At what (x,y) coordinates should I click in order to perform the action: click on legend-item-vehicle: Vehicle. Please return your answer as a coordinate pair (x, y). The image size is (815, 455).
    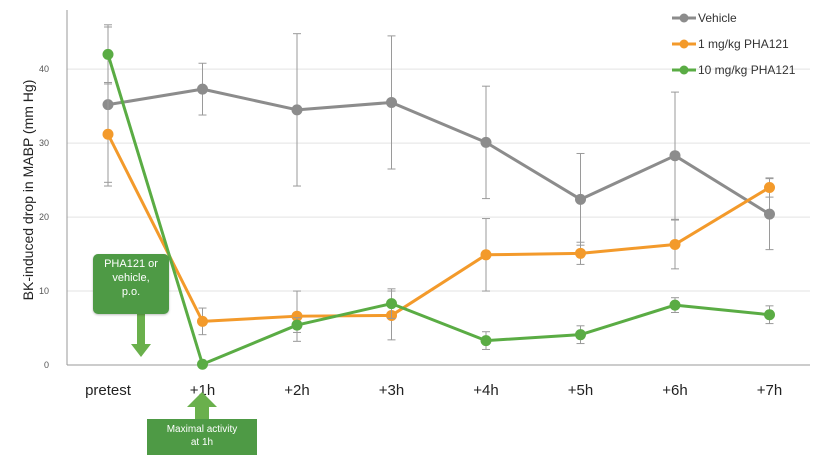
    Looking at the image, I should click on (704, 18).